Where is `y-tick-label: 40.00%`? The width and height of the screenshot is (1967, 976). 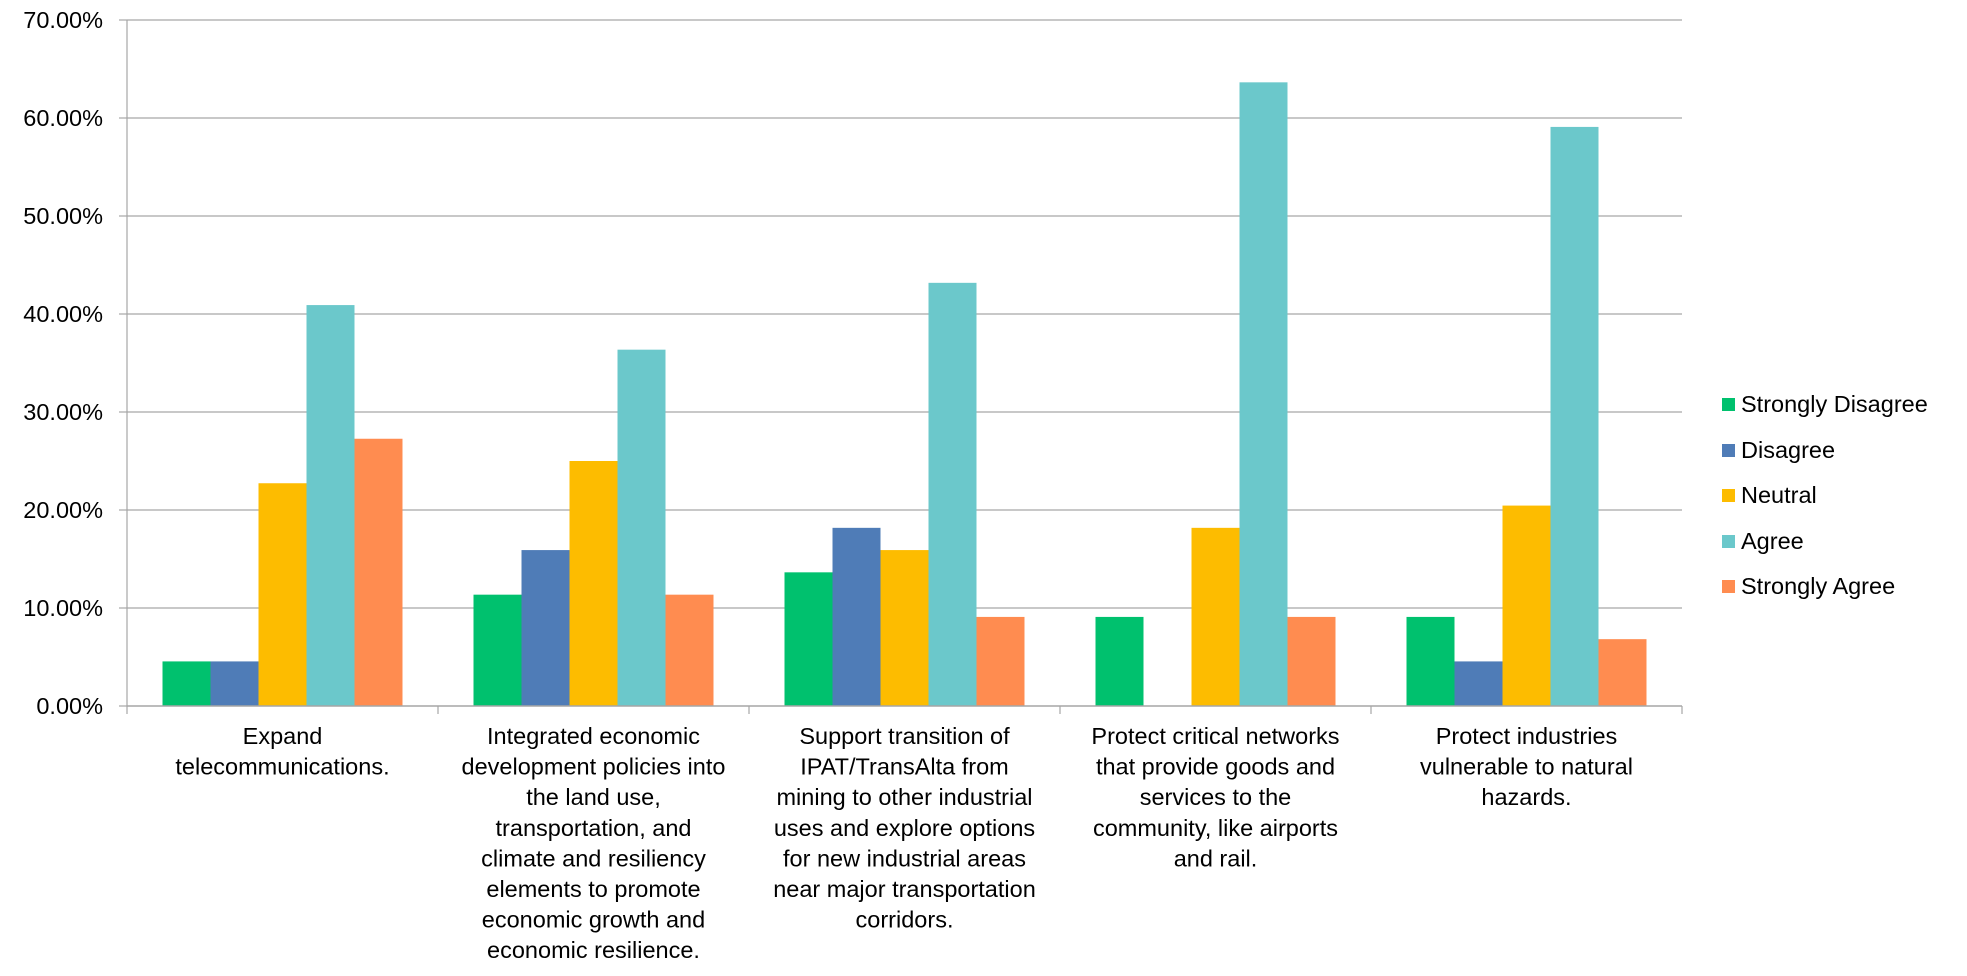
y-tick-label: 40.00% is located at coordinates (63, 314).